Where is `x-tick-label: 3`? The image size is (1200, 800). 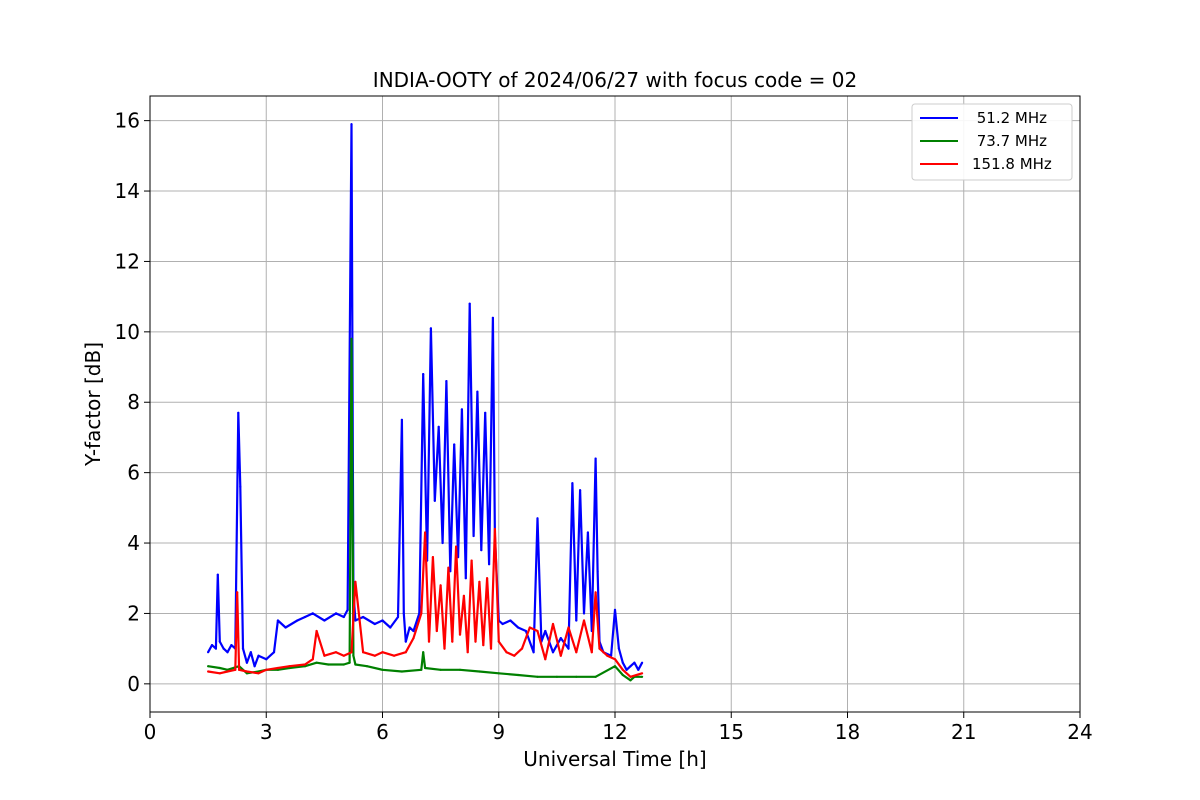 x-tick-label: 3 is located at coordinates (266, 732).